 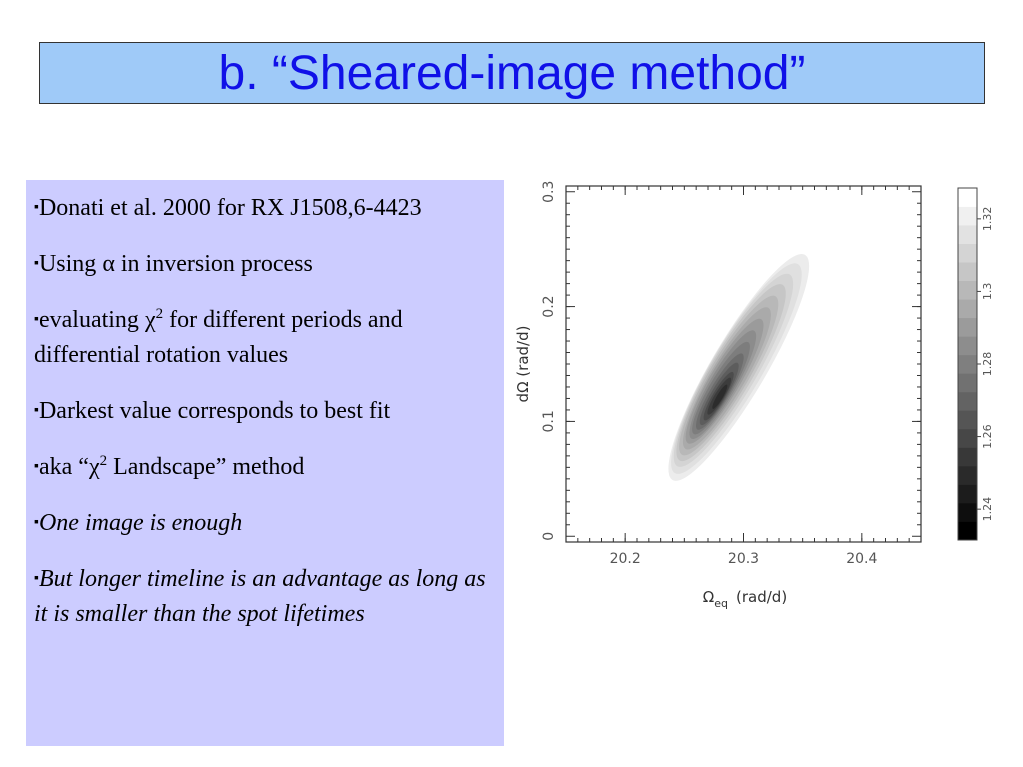 I want to click on bullet-text: Landscape” method, so click(x=206, y=467).